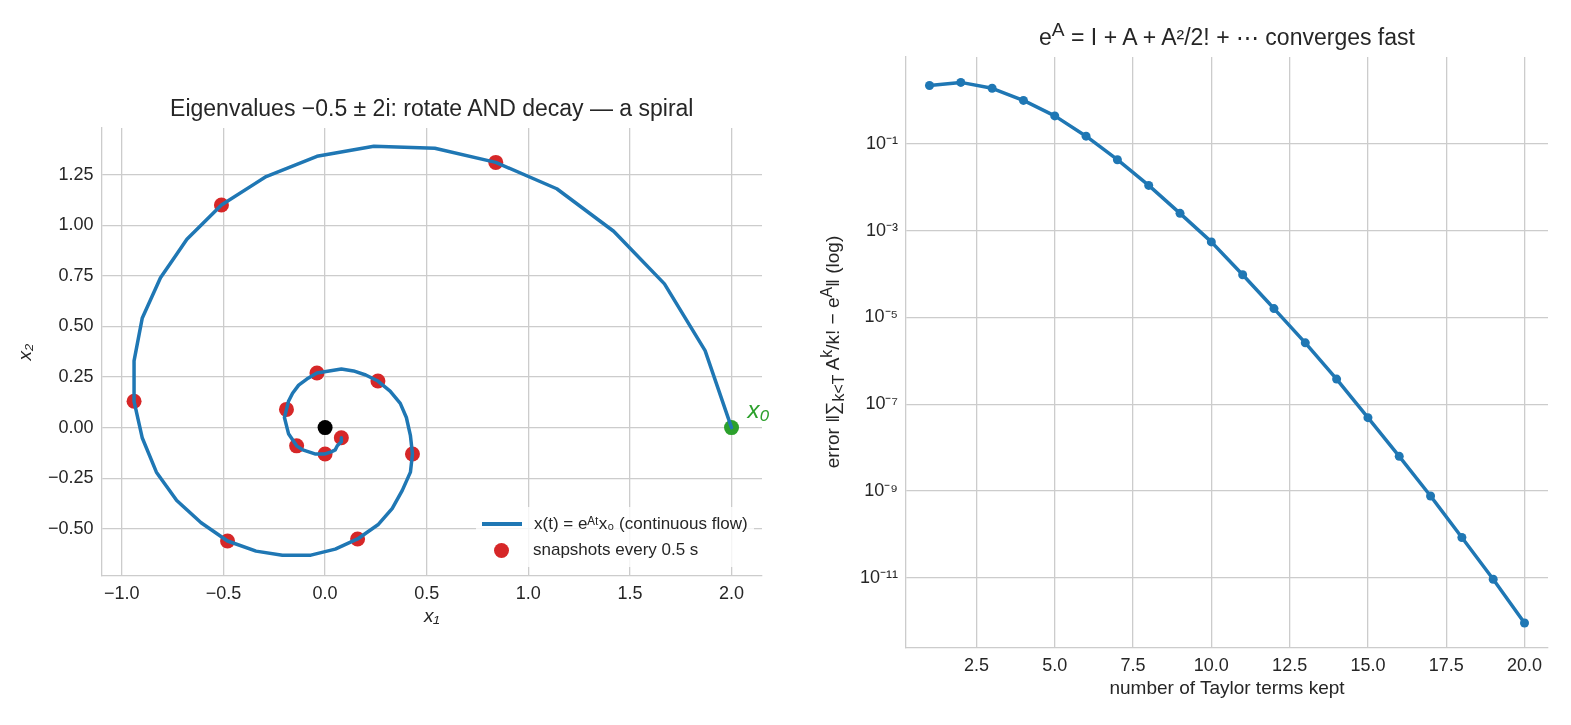 The width and height of the screenshot is (1571, 725). What do you see at coordinates (432, 616) in the screenshot?
I see `x-axis-title: x₁` at bounding box center [432, 616].